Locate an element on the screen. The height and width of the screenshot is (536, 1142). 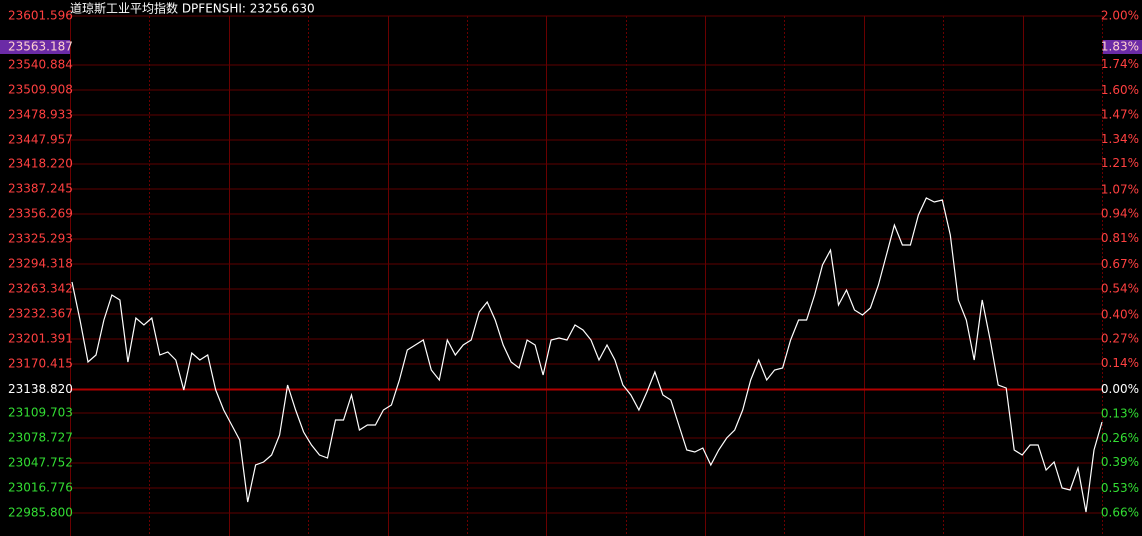
y-tick-label: 23078.727 is located at coordinates (40, 437).